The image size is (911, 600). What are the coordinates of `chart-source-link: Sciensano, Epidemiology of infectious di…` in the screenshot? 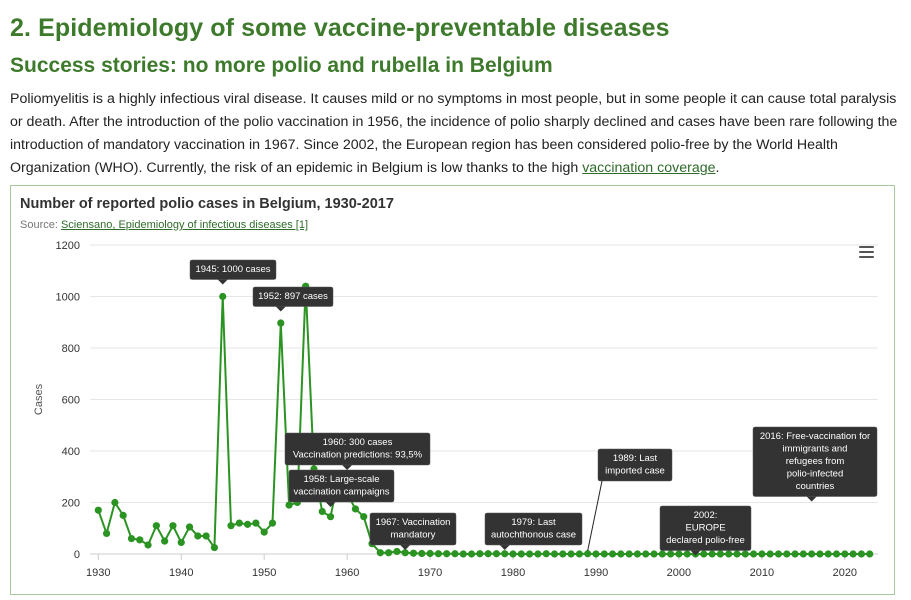 It's located at (184, 225).